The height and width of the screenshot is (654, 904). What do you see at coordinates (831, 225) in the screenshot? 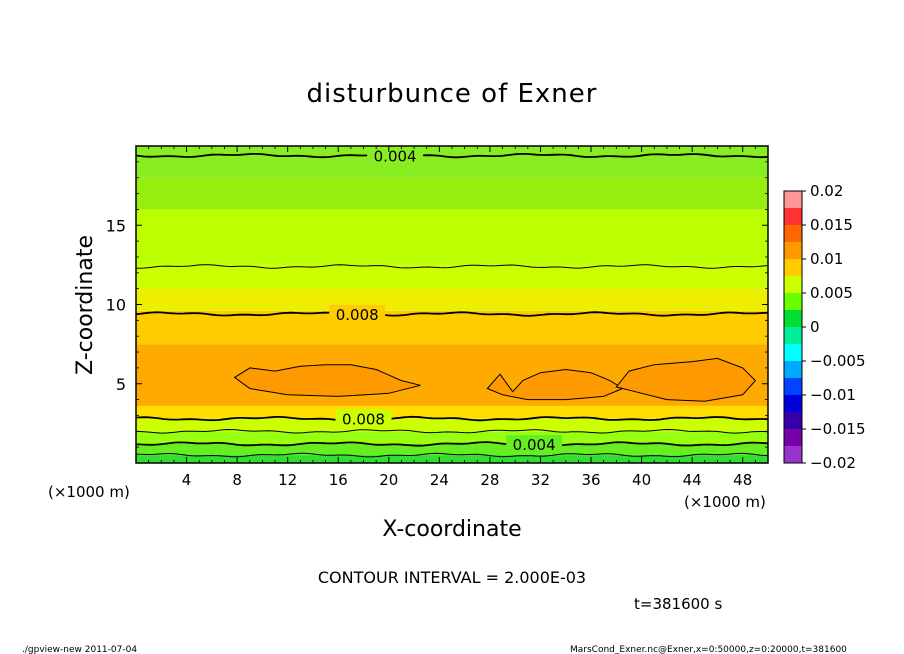
I see `colorbar-label-1: 0.015` at bounding box center [831, 225].